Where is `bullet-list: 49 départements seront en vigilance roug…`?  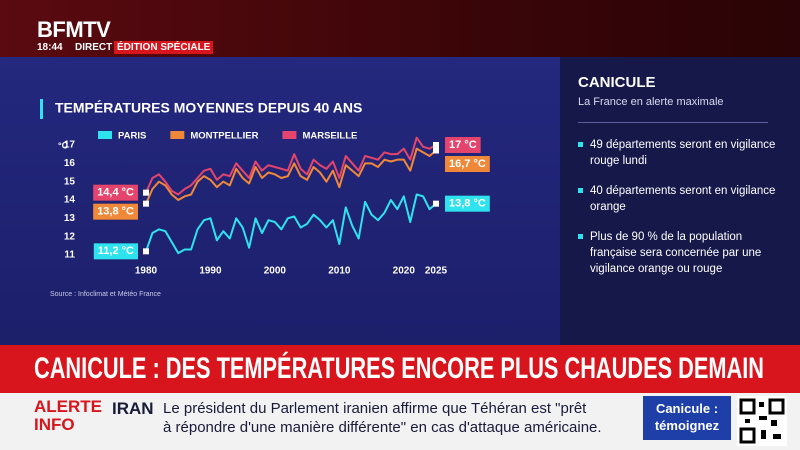 bullet-list: 49 départements seront en vigilance roug… is located at coordinates (678, 214).